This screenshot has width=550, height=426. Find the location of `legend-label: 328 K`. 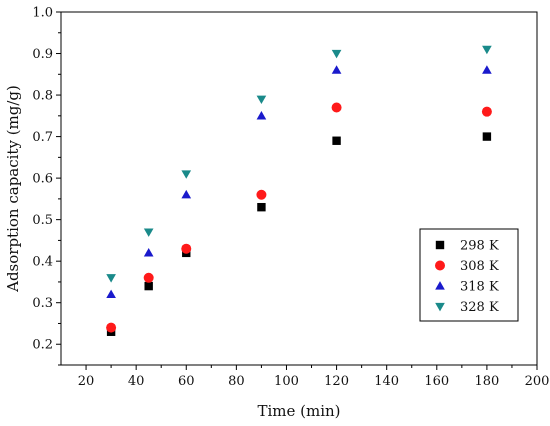

legend-label: 328 K is located at coordinates (479, 307).